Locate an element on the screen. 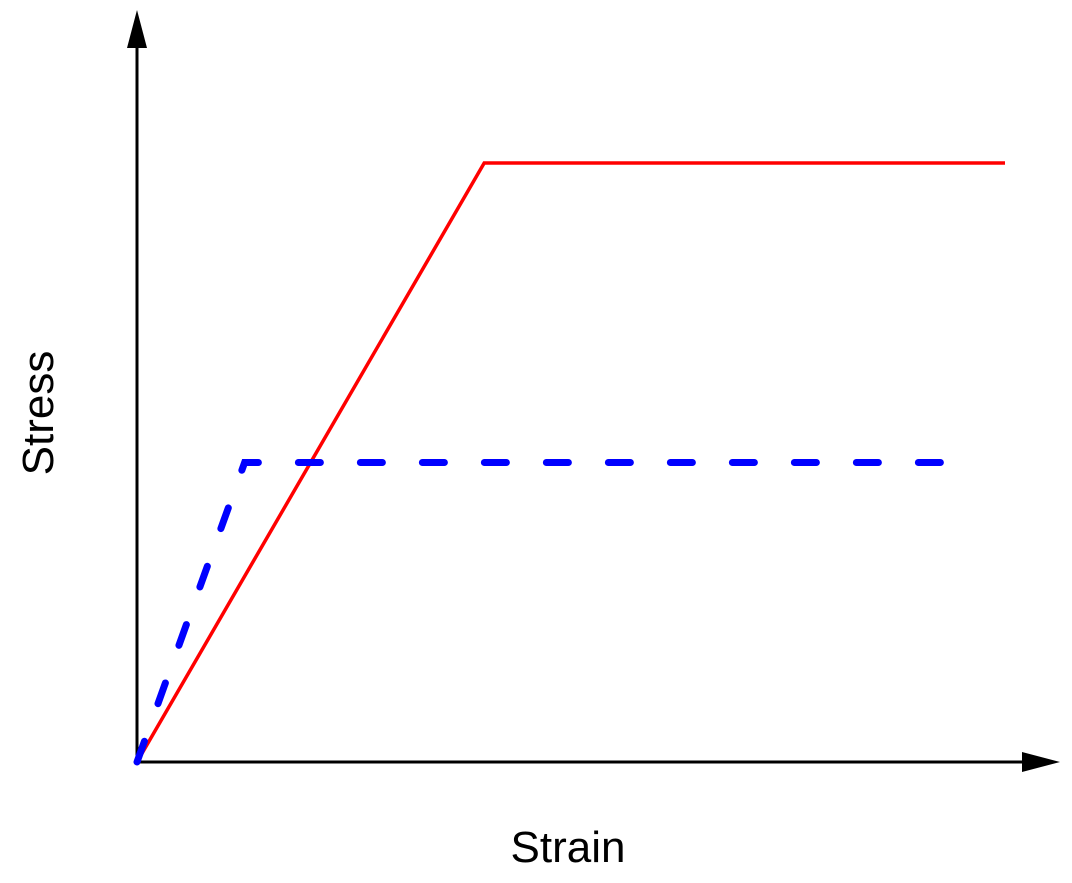 Image resolution: width=1072 pixels, height=883 pixels. y-axis-arrow is located at coordinates (137, 29).